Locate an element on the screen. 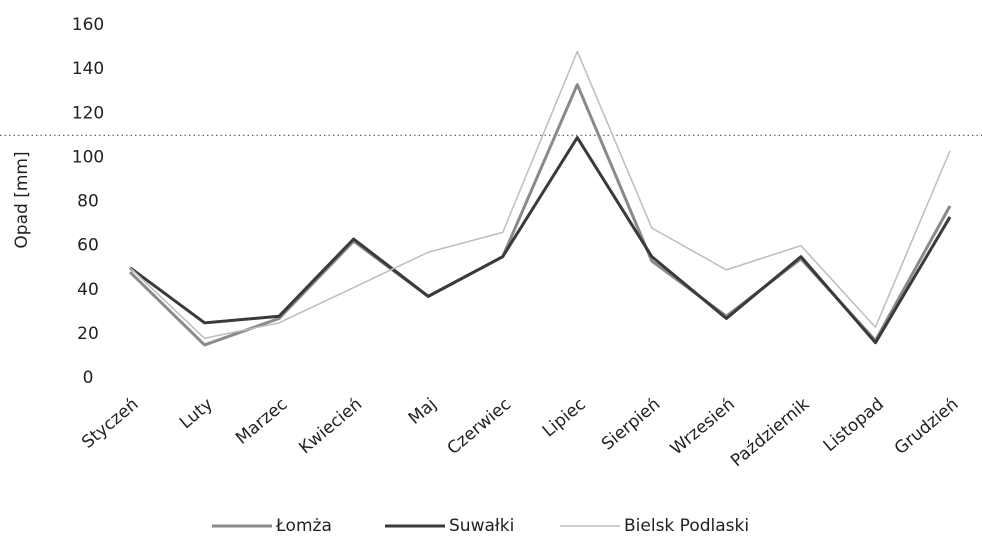 The image size is (982, 539). x-tick-label: Wrzesień is located at coordinates (703, 426).